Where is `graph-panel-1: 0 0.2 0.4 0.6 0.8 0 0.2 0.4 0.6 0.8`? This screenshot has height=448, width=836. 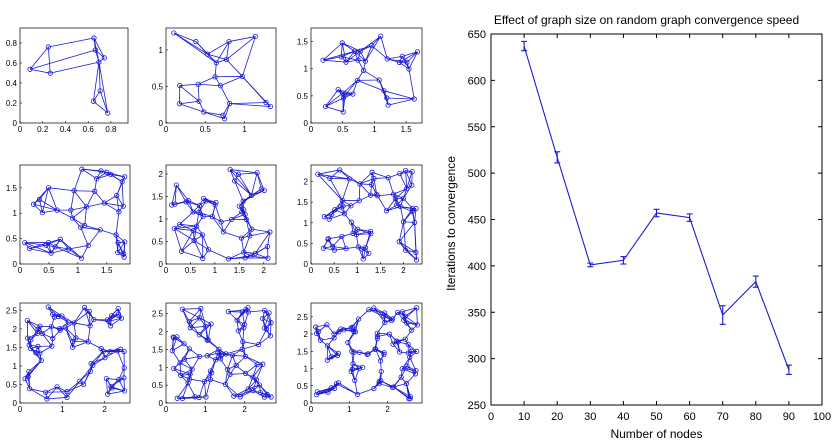
graph-panel-1: 0 0.2 0.4 0.6 0.8 0 0.2 0.4 0.6 0.8 is located at coordinates (67, 80).